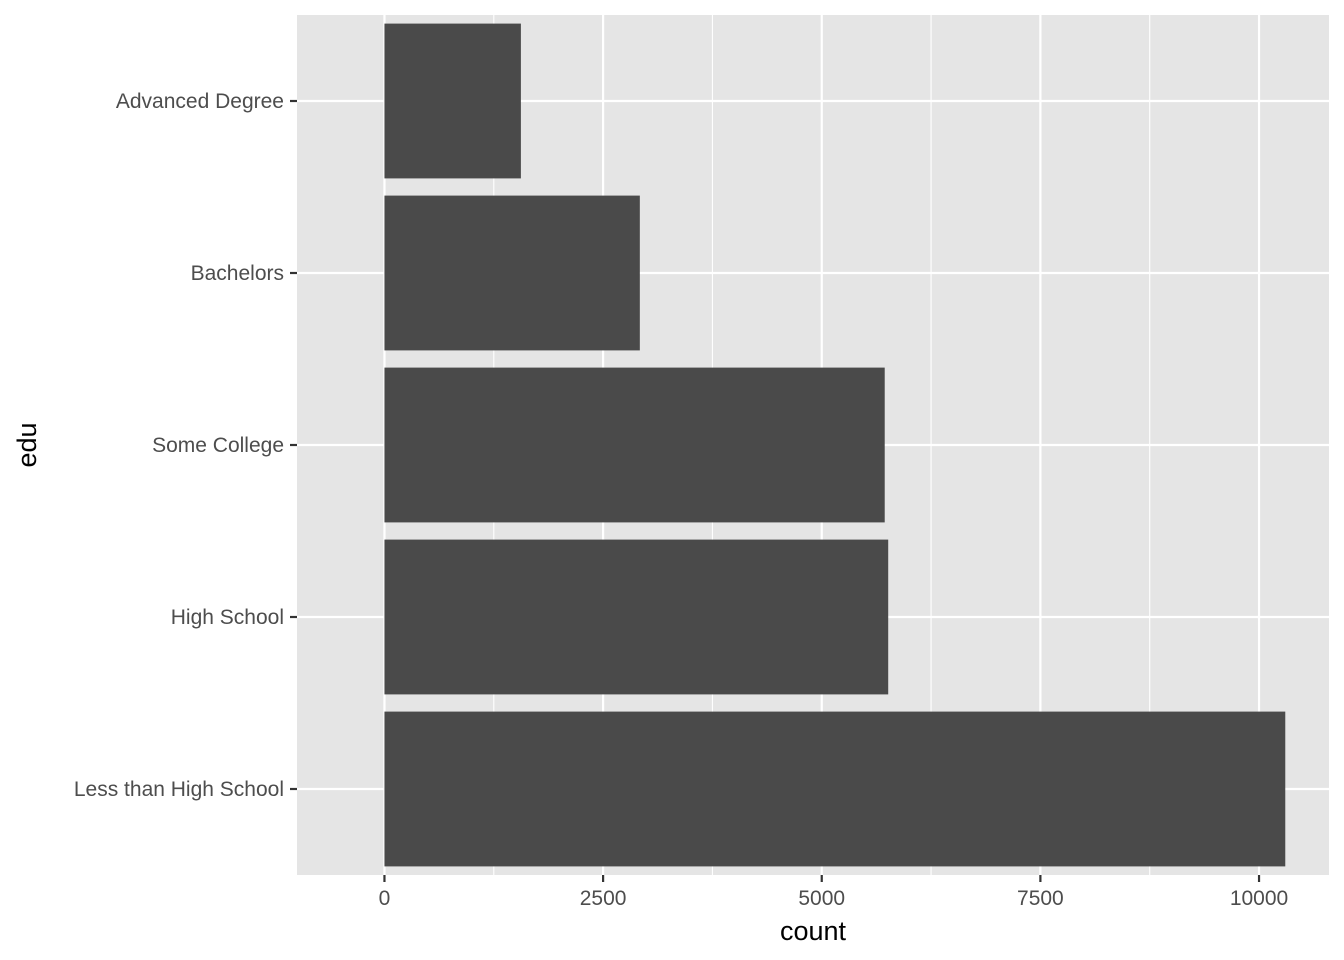  I want to click on x-tick-label: 7500, so click(1040, 898).